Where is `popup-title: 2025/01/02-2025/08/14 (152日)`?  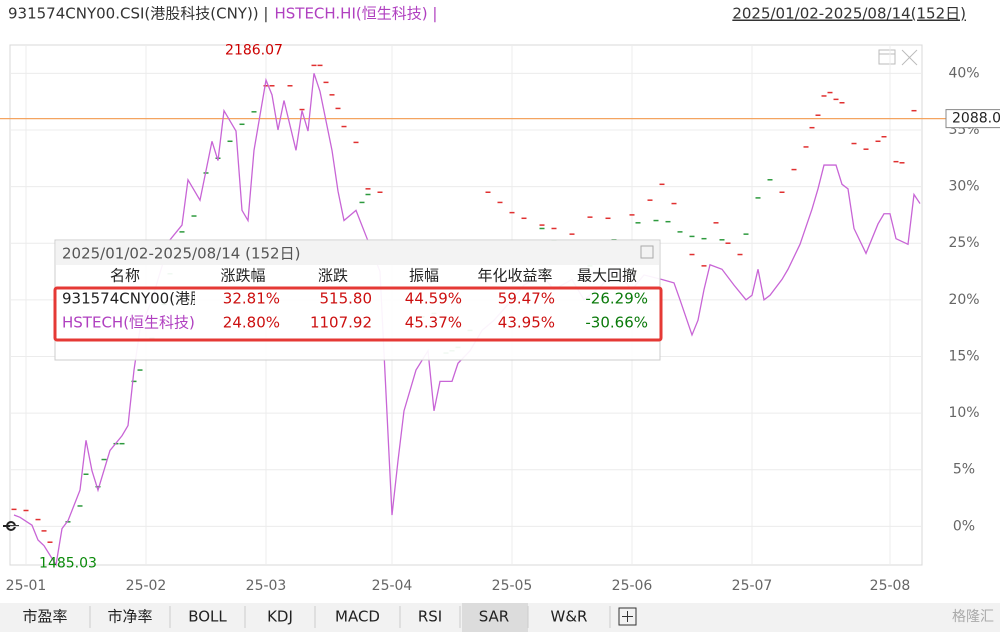 popup-title: 2025/01/02-2025/08/14 (152日) is located at coordinates (181, 254).